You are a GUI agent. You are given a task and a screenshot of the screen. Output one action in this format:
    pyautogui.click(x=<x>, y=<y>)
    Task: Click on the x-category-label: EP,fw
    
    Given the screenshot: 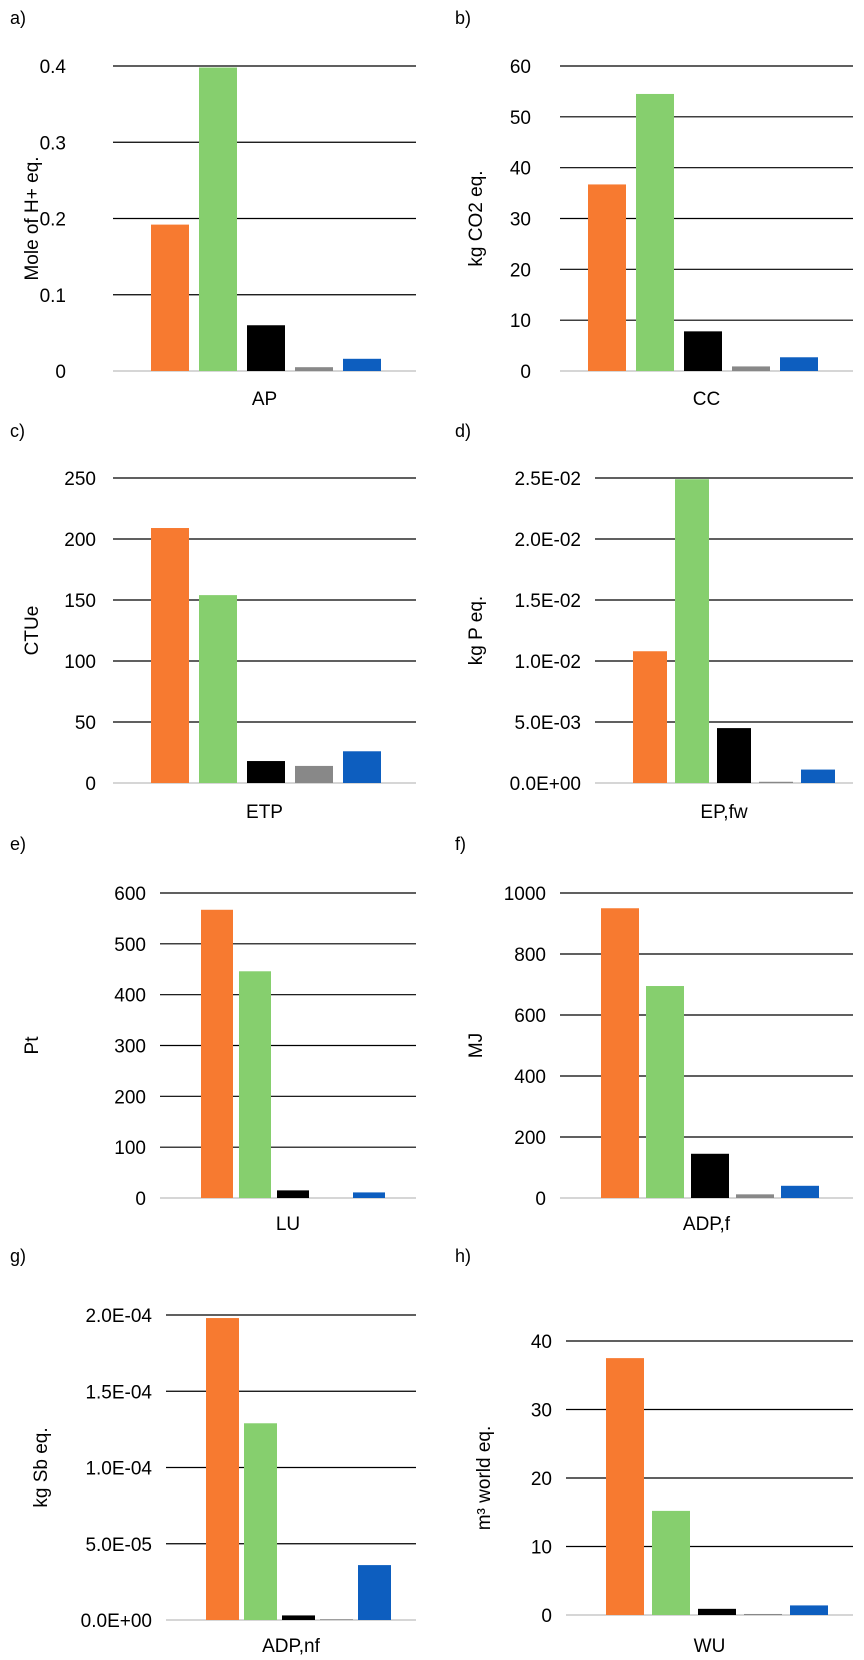 What is the action you would take?
    pyautogui.click(x=723, y=812)
    